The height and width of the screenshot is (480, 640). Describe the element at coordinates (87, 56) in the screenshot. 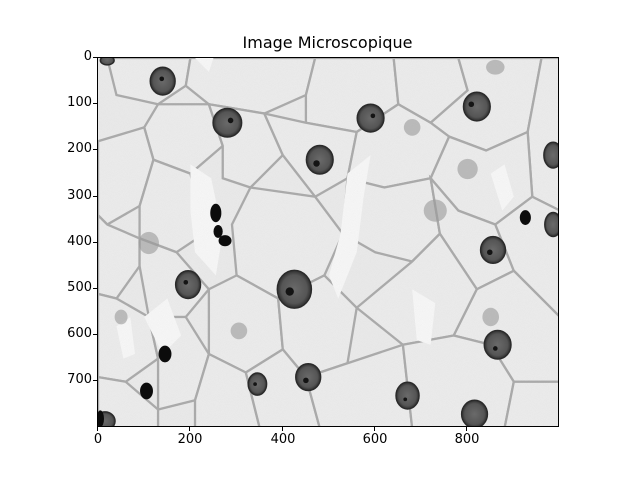

I see `y-tick-label: 0` at that location.